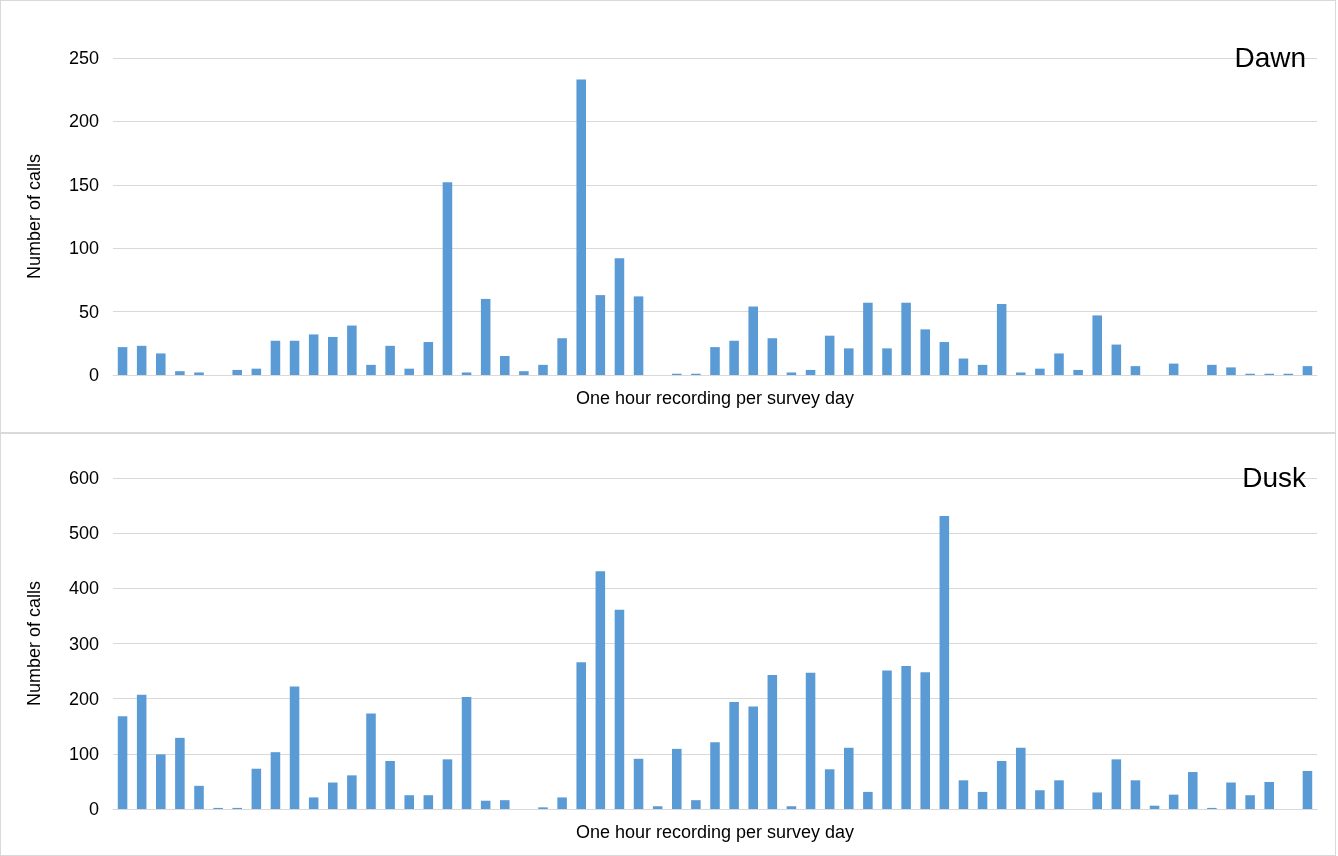 The height and width of the screenshot is (856, 1338). What do you see at coordinates (83, 184) in the screenshot?
I see `y-tick-label: 150` at bounding box center [83, 184].